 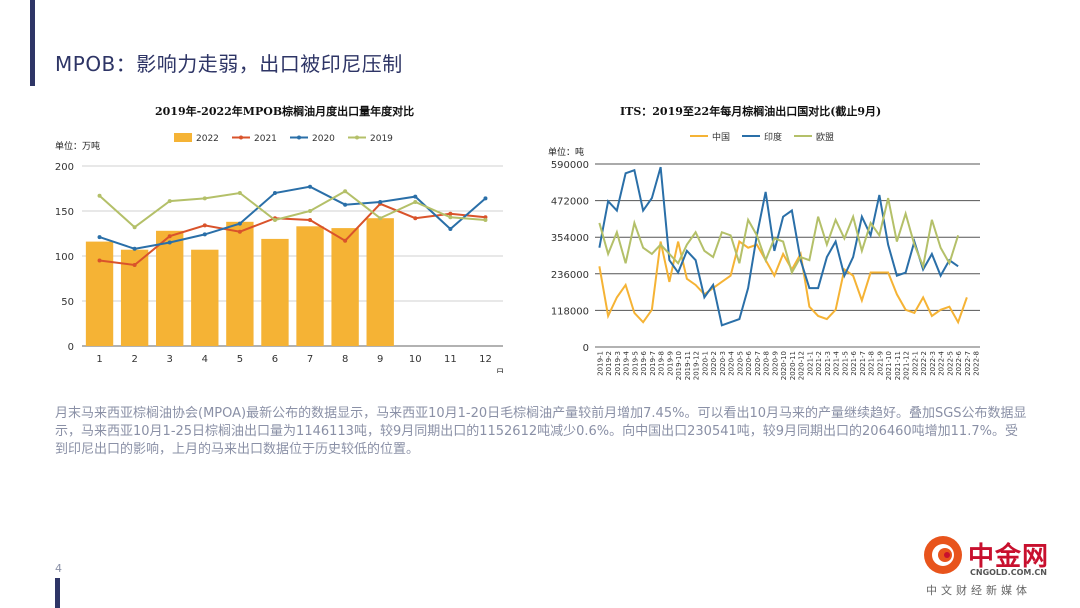 What do you see at coordinates (566, 153) in the screenshot?
I see `chart2-unit-label: 单位：吨` at bounding box center [566, 153].